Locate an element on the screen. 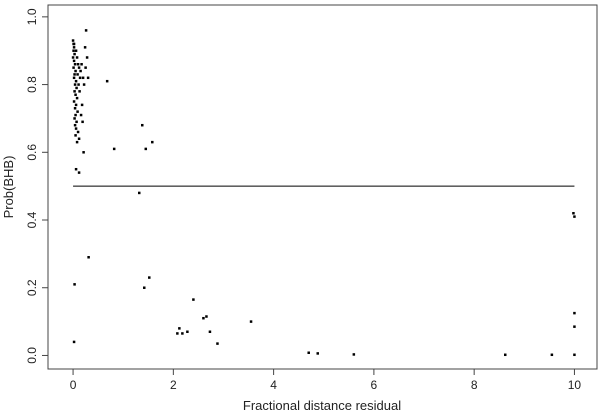 The width and height of the screenshot is (600, 415). y-tick-label: 0.6 is located at coordinates (32, 152).